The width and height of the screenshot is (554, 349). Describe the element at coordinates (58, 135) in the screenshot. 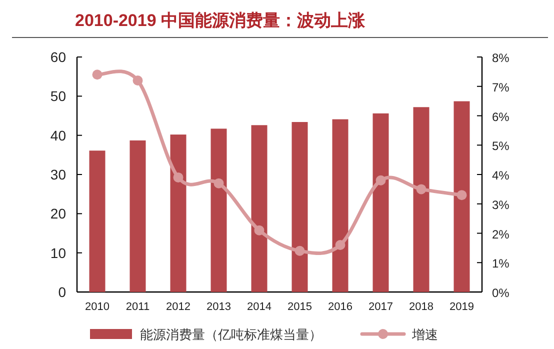

I see `y-tick-label: 40` at that location.